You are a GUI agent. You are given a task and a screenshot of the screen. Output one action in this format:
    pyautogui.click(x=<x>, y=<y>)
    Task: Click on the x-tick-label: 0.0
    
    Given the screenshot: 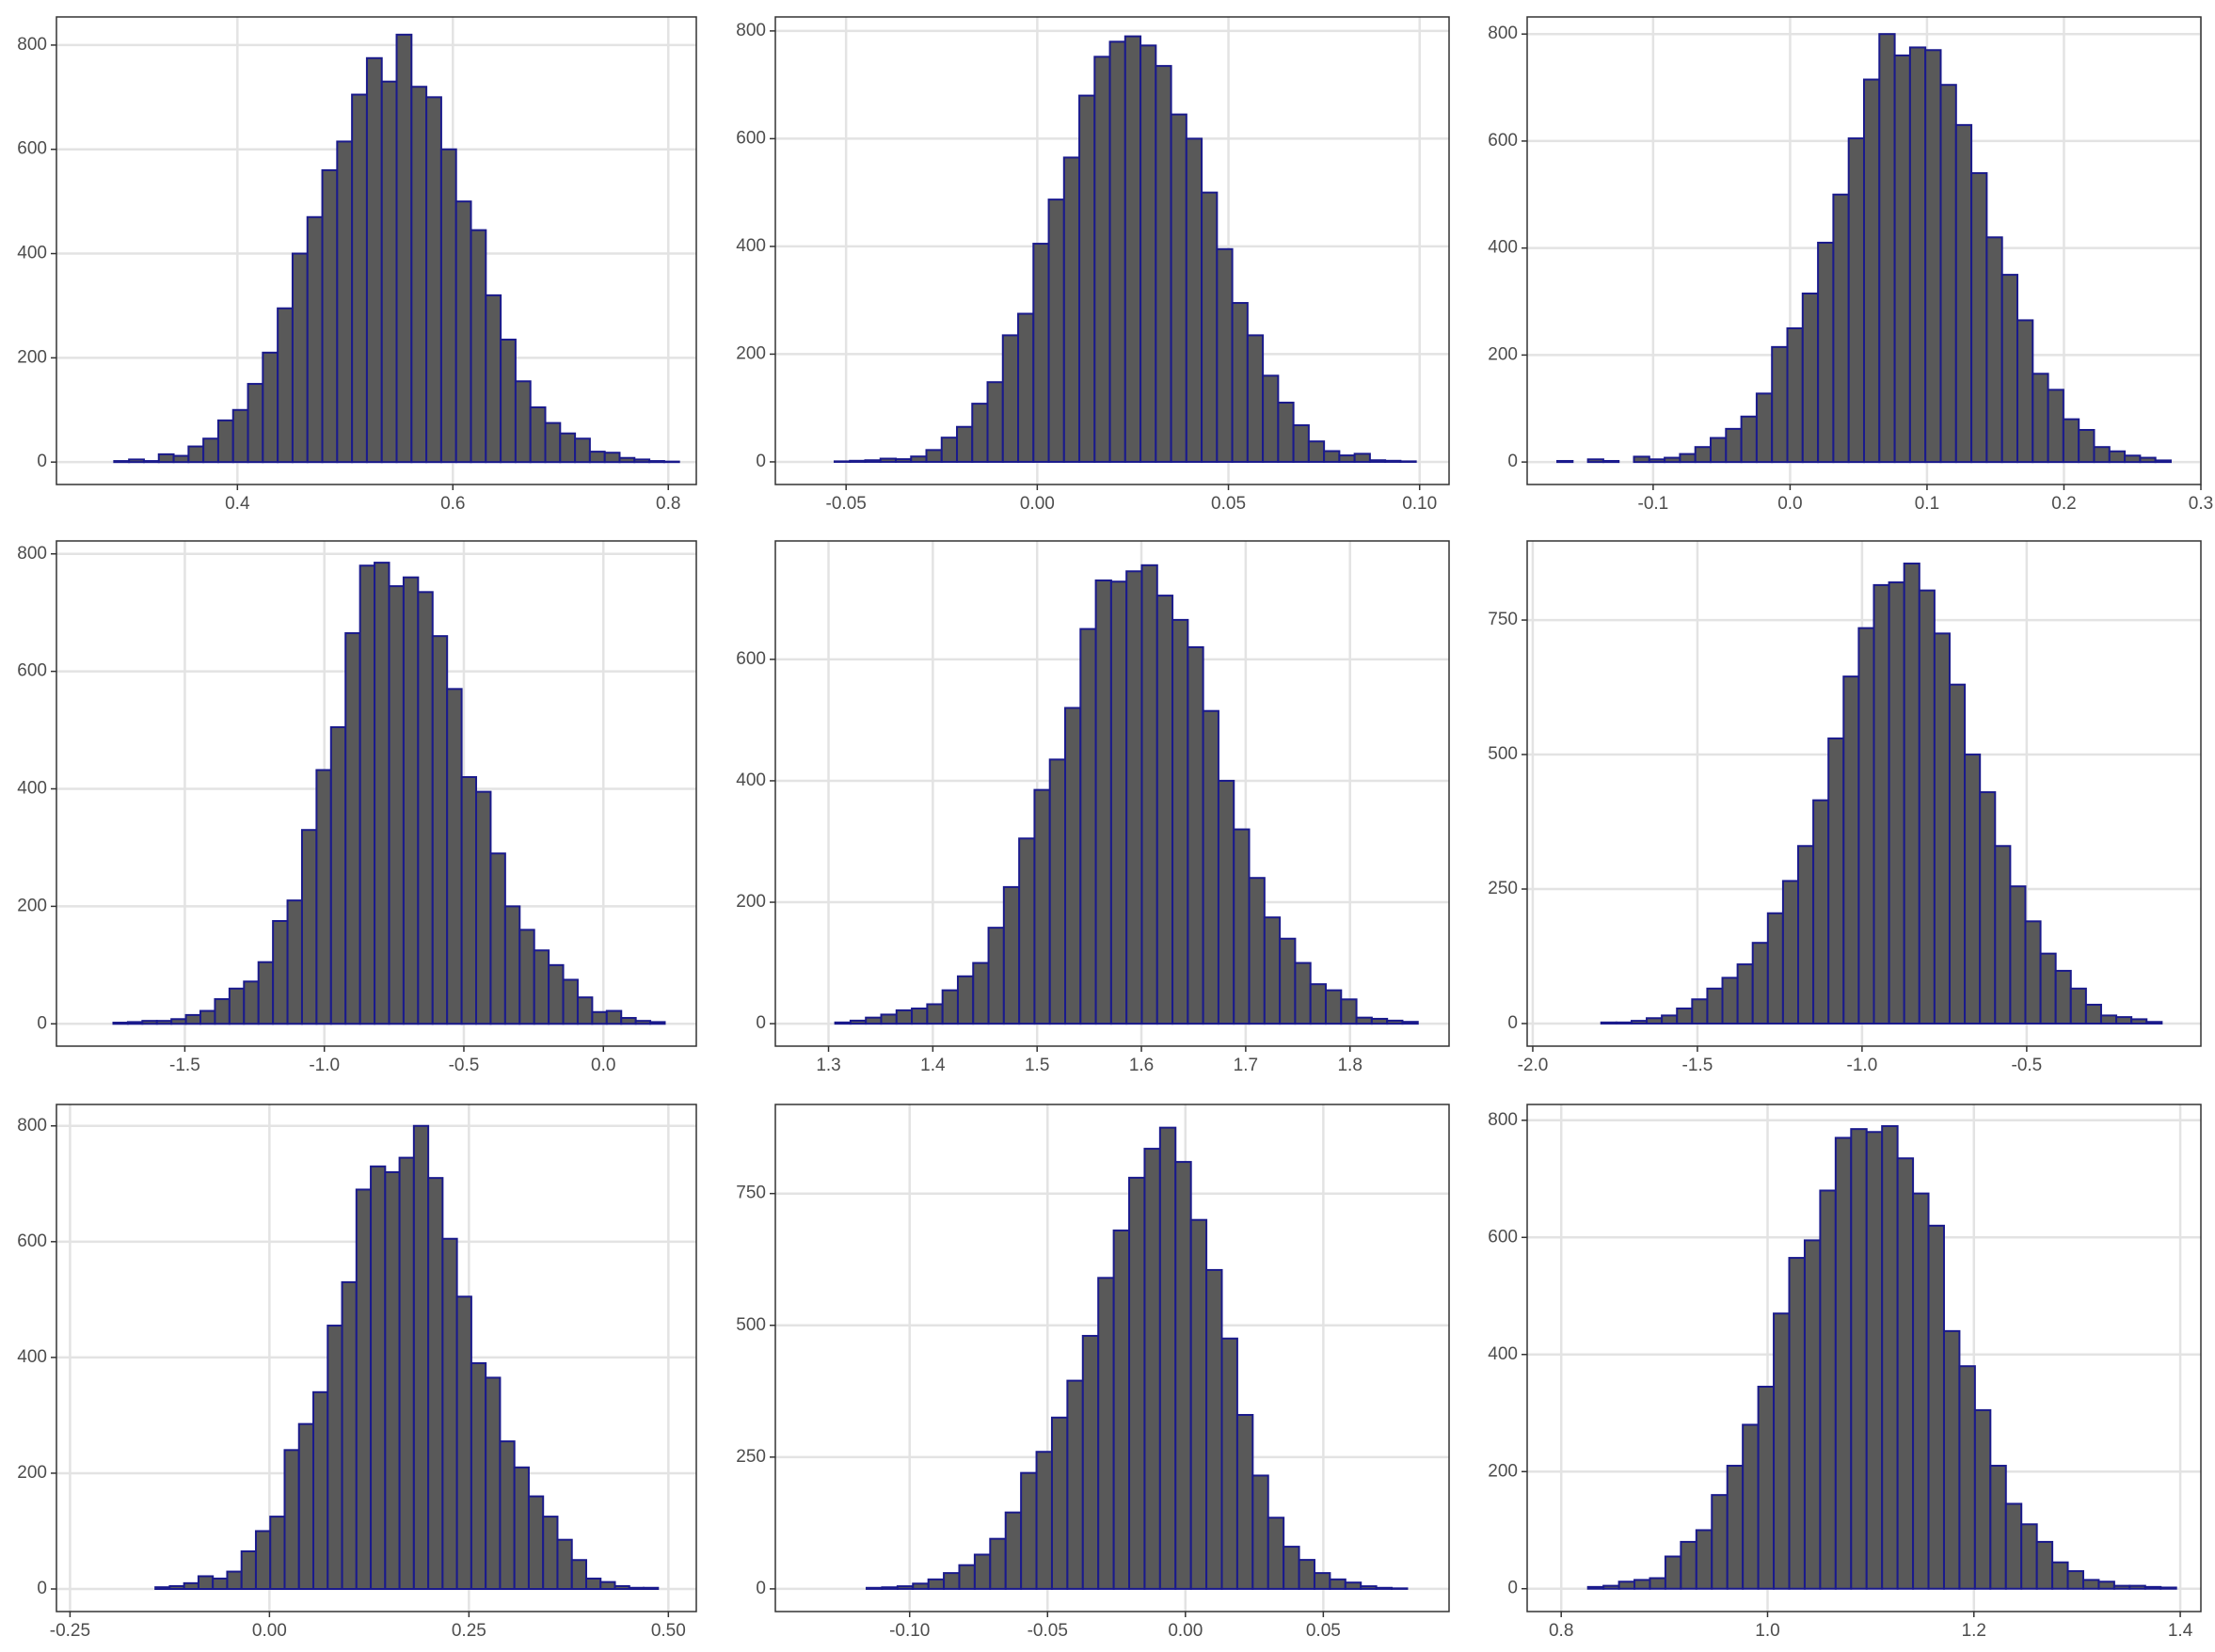 What is the action you would take?
    pyautogui.click(x=603, y=1065)
    